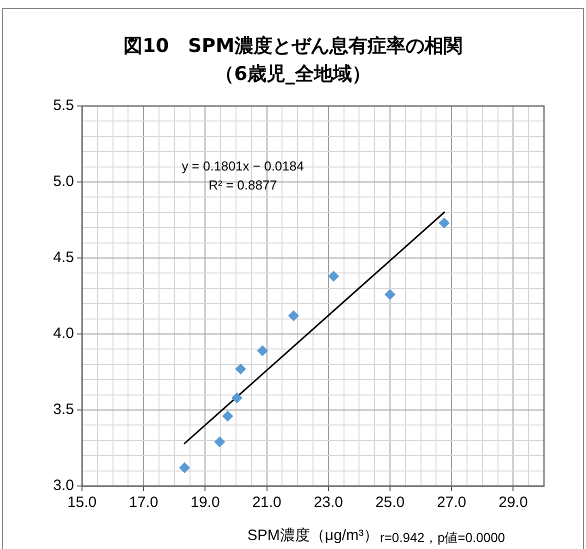 The height and width of the screenshot is (549, 586). Describe the element at coordinates (451, 503) in the screenshot. I see `x-tick-label: 27.0` at that location.